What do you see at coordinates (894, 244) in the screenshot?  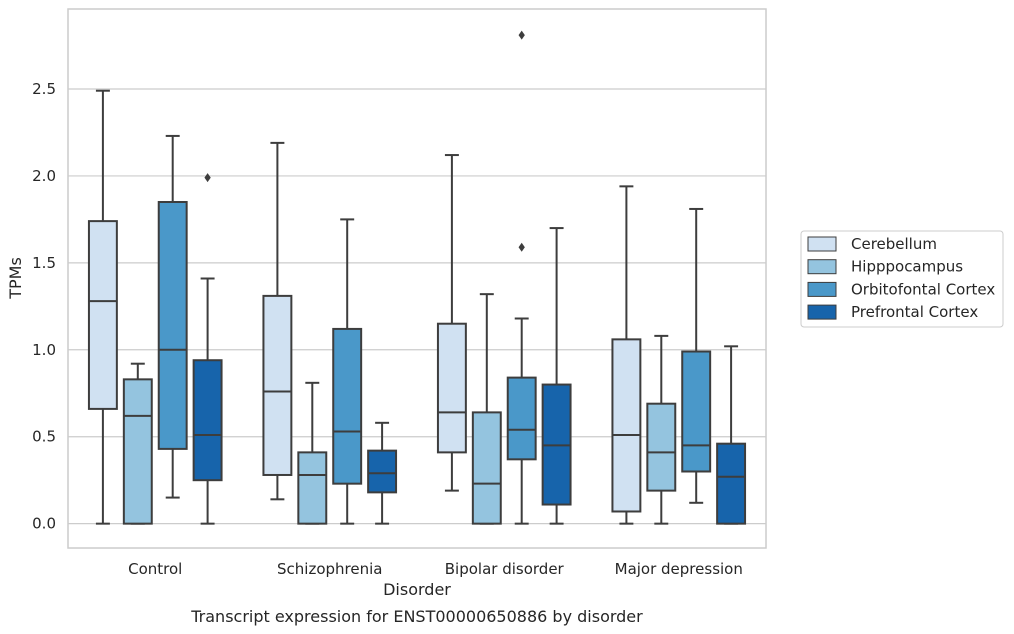 I see `legend-label: Cerebellum` at bounding box center [894, 244].